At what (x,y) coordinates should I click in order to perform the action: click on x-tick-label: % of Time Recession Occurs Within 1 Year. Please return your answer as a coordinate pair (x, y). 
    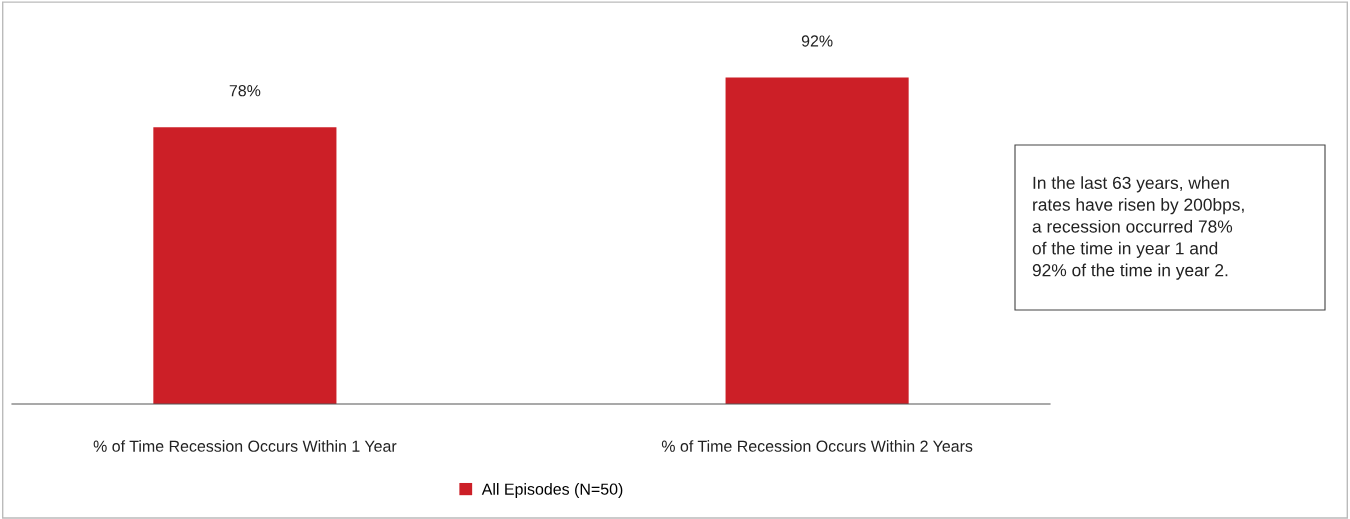
    Looking at the image, I should click on (245, 446).